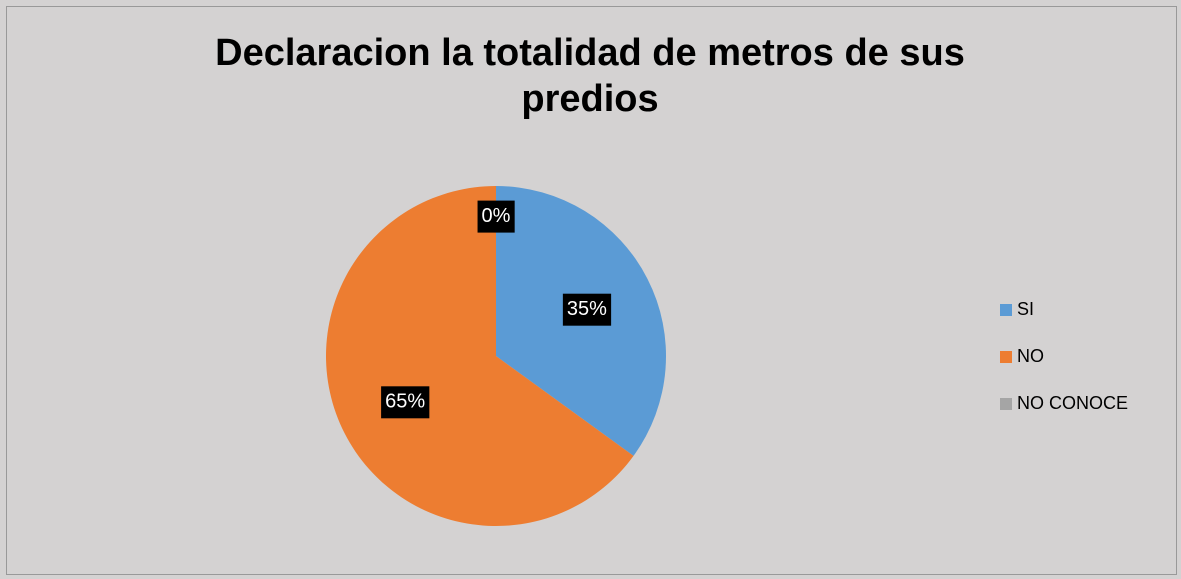 Image resolution: width=1181 pixels, height=579 pixels. I want to click on data-label: 65%, so click(405, 402).